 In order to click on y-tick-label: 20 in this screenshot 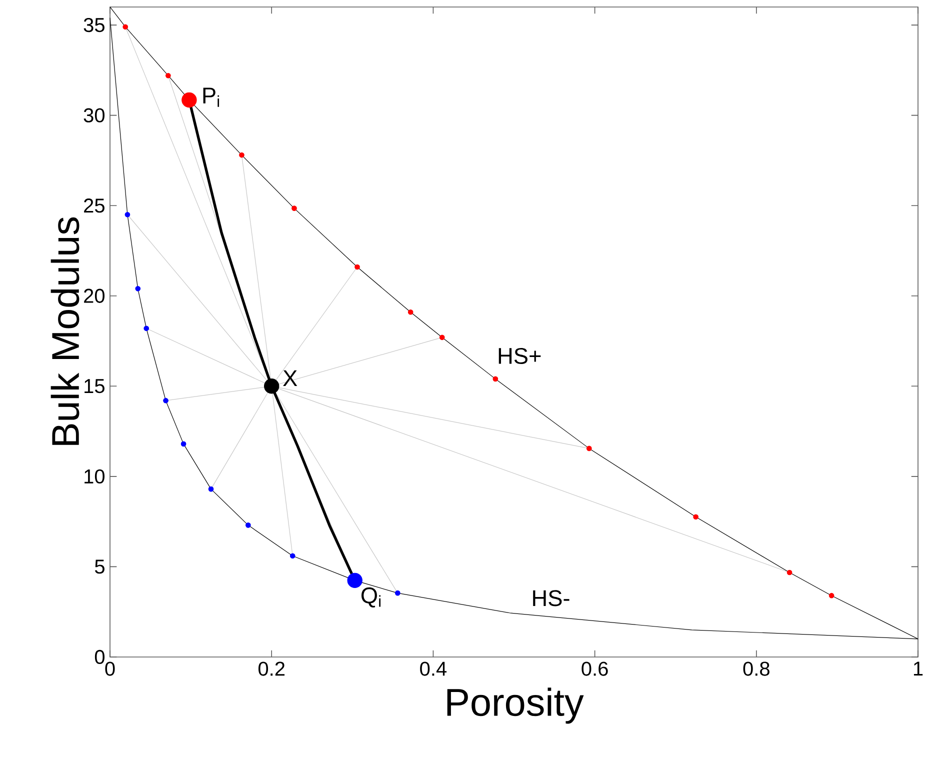, I will do `click(94, 295)`.